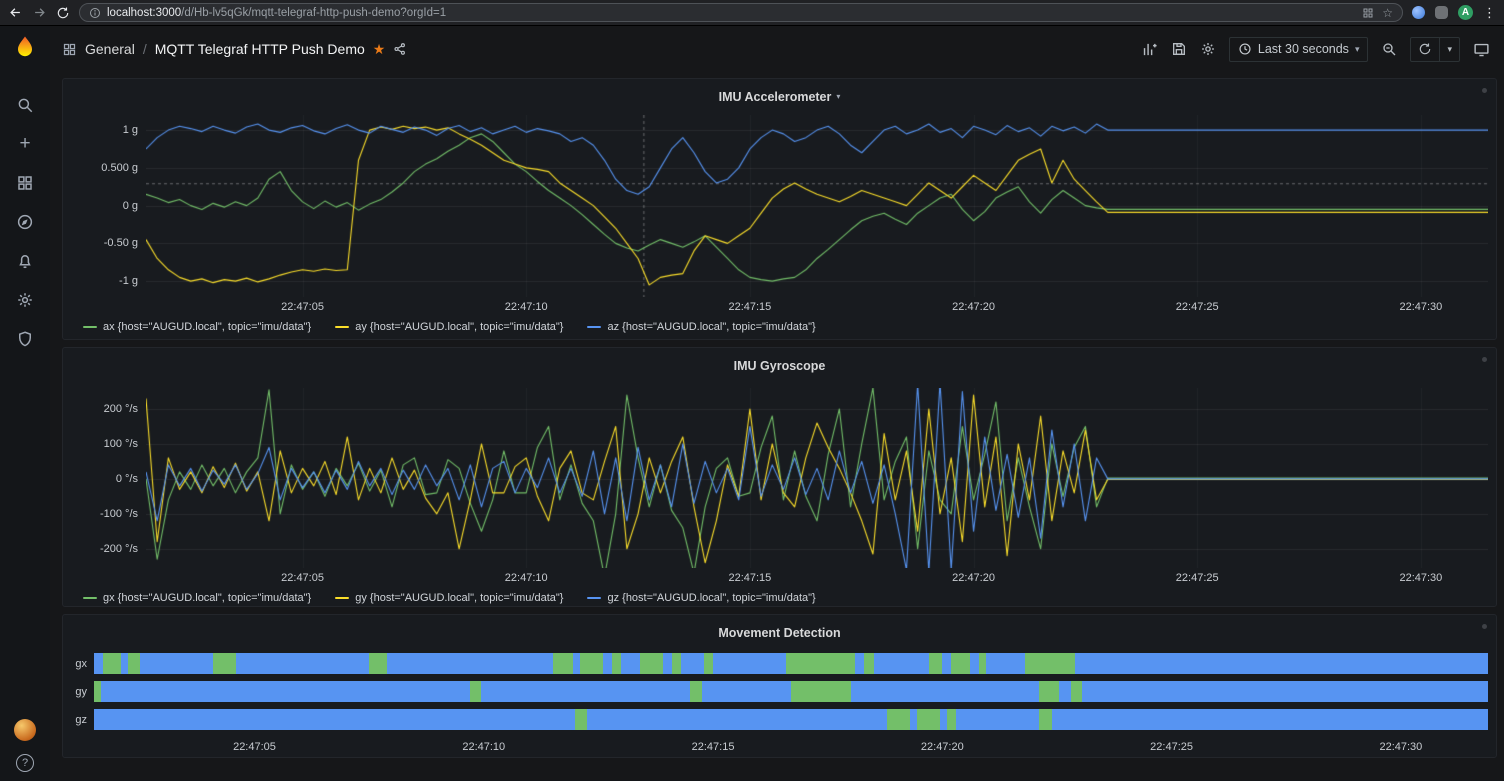 The width and height of the screenshot is (1504, 781). What do you see at coordinates (1149, 49) in the screenshot?
I see `add-panel-icon` at bounding box center [1149, 49].